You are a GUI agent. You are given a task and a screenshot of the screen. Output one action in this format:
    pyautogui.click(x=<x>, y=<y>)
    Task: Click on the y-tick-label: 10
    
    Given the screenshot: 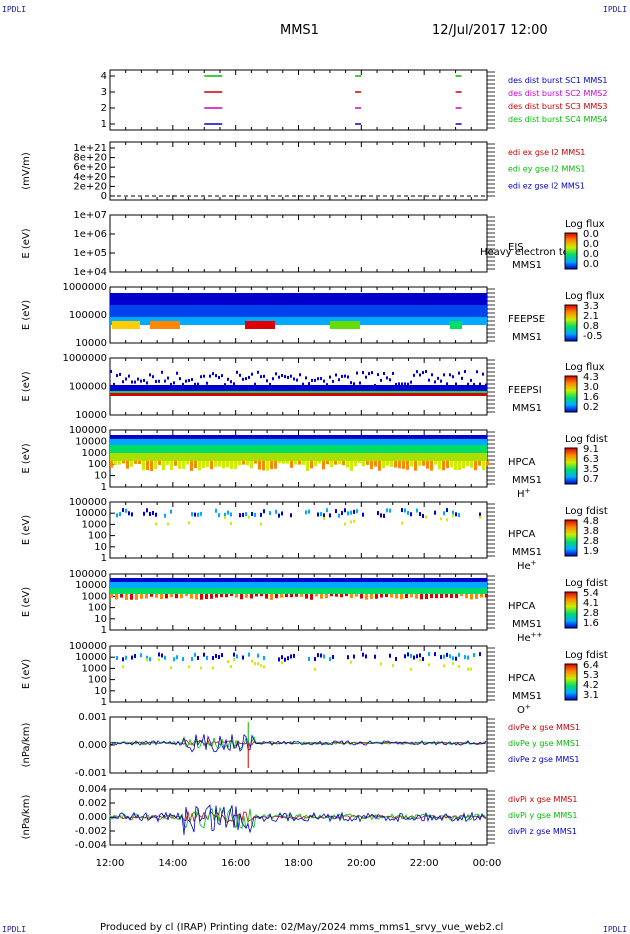 What is the action you would take?
    pyautogui.click(x=100, y=476)
    